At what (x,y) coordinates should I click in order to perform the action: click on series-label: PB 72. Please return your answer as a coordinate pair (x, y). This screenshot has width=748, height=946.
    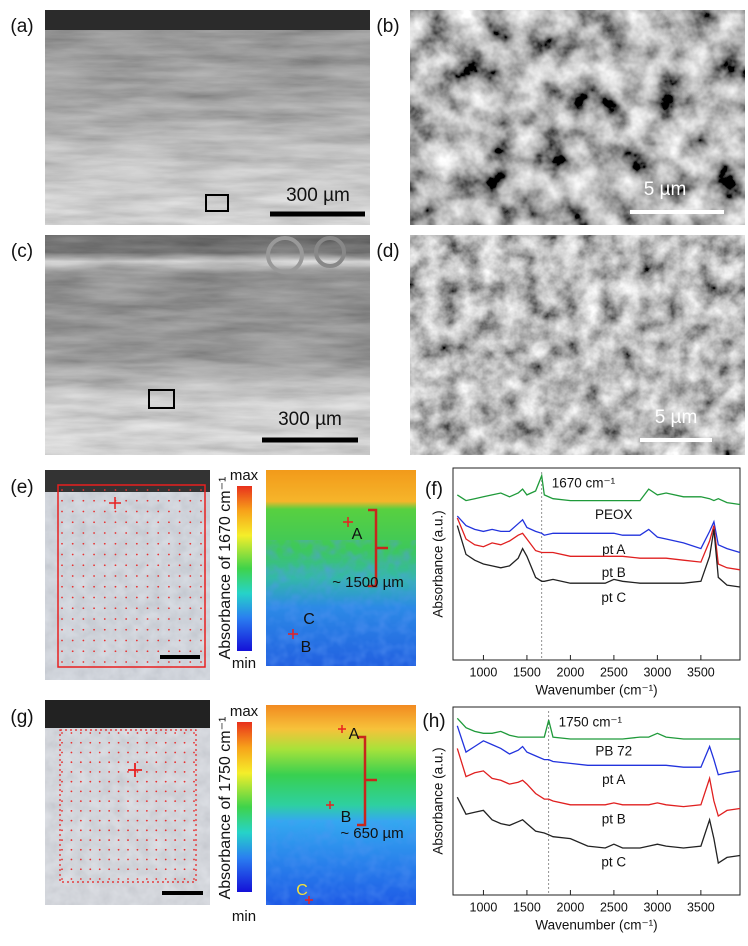
    Looking at the image, I should click on (613, 751).